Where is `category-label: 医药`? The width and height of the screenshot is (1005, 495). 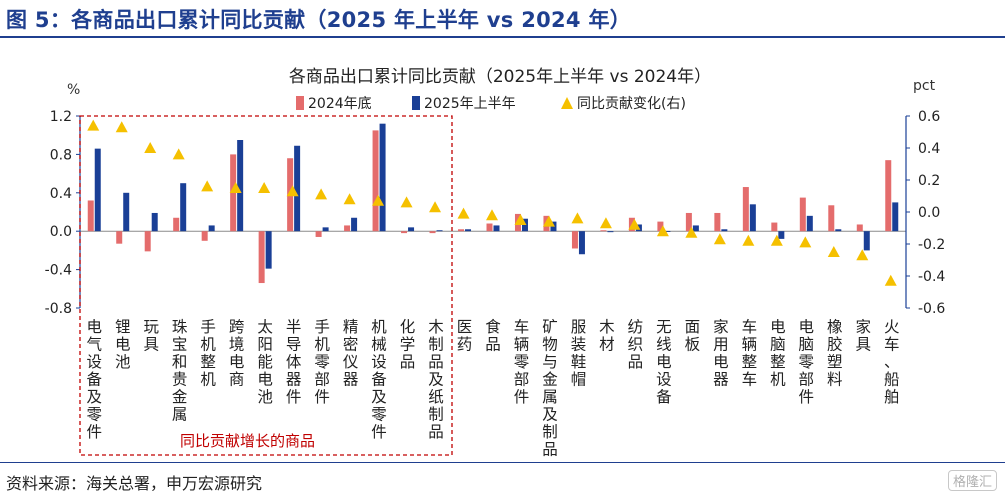 category-label: 医药 is located at coordinates (465, 336).